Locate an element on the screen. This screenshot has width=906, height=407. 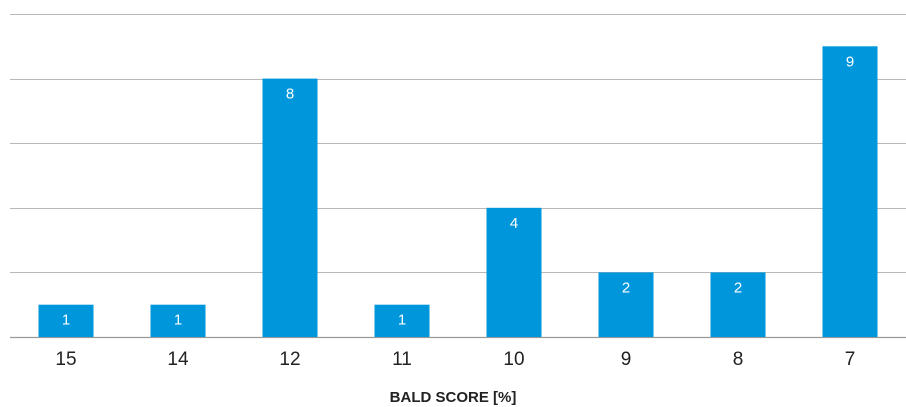
data-label: 9 is located at coordinates (850, 61).